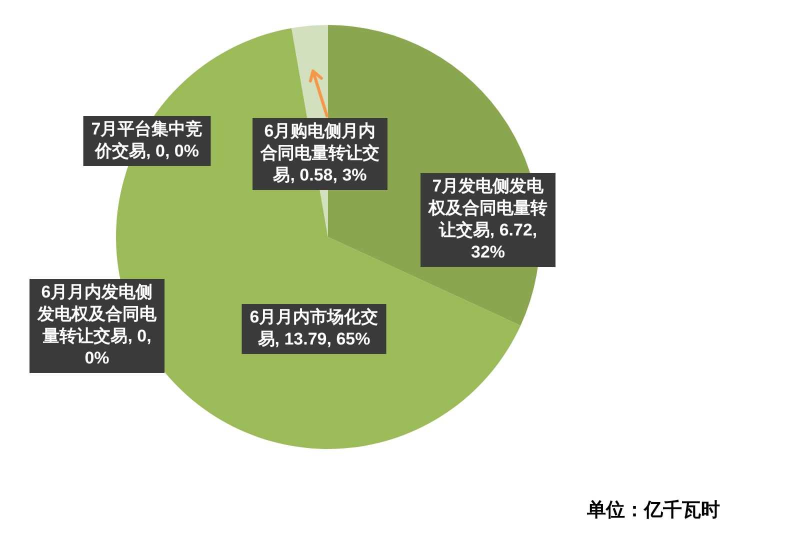 The height and width of the screenshot is (543, 800). What do you see at coordinates (488, 219) in the screenshot?
I see `slice-label: 7月发电侧发电权及合同电量转让交易, 6.72, 32%` at bounding box center [488, 219].